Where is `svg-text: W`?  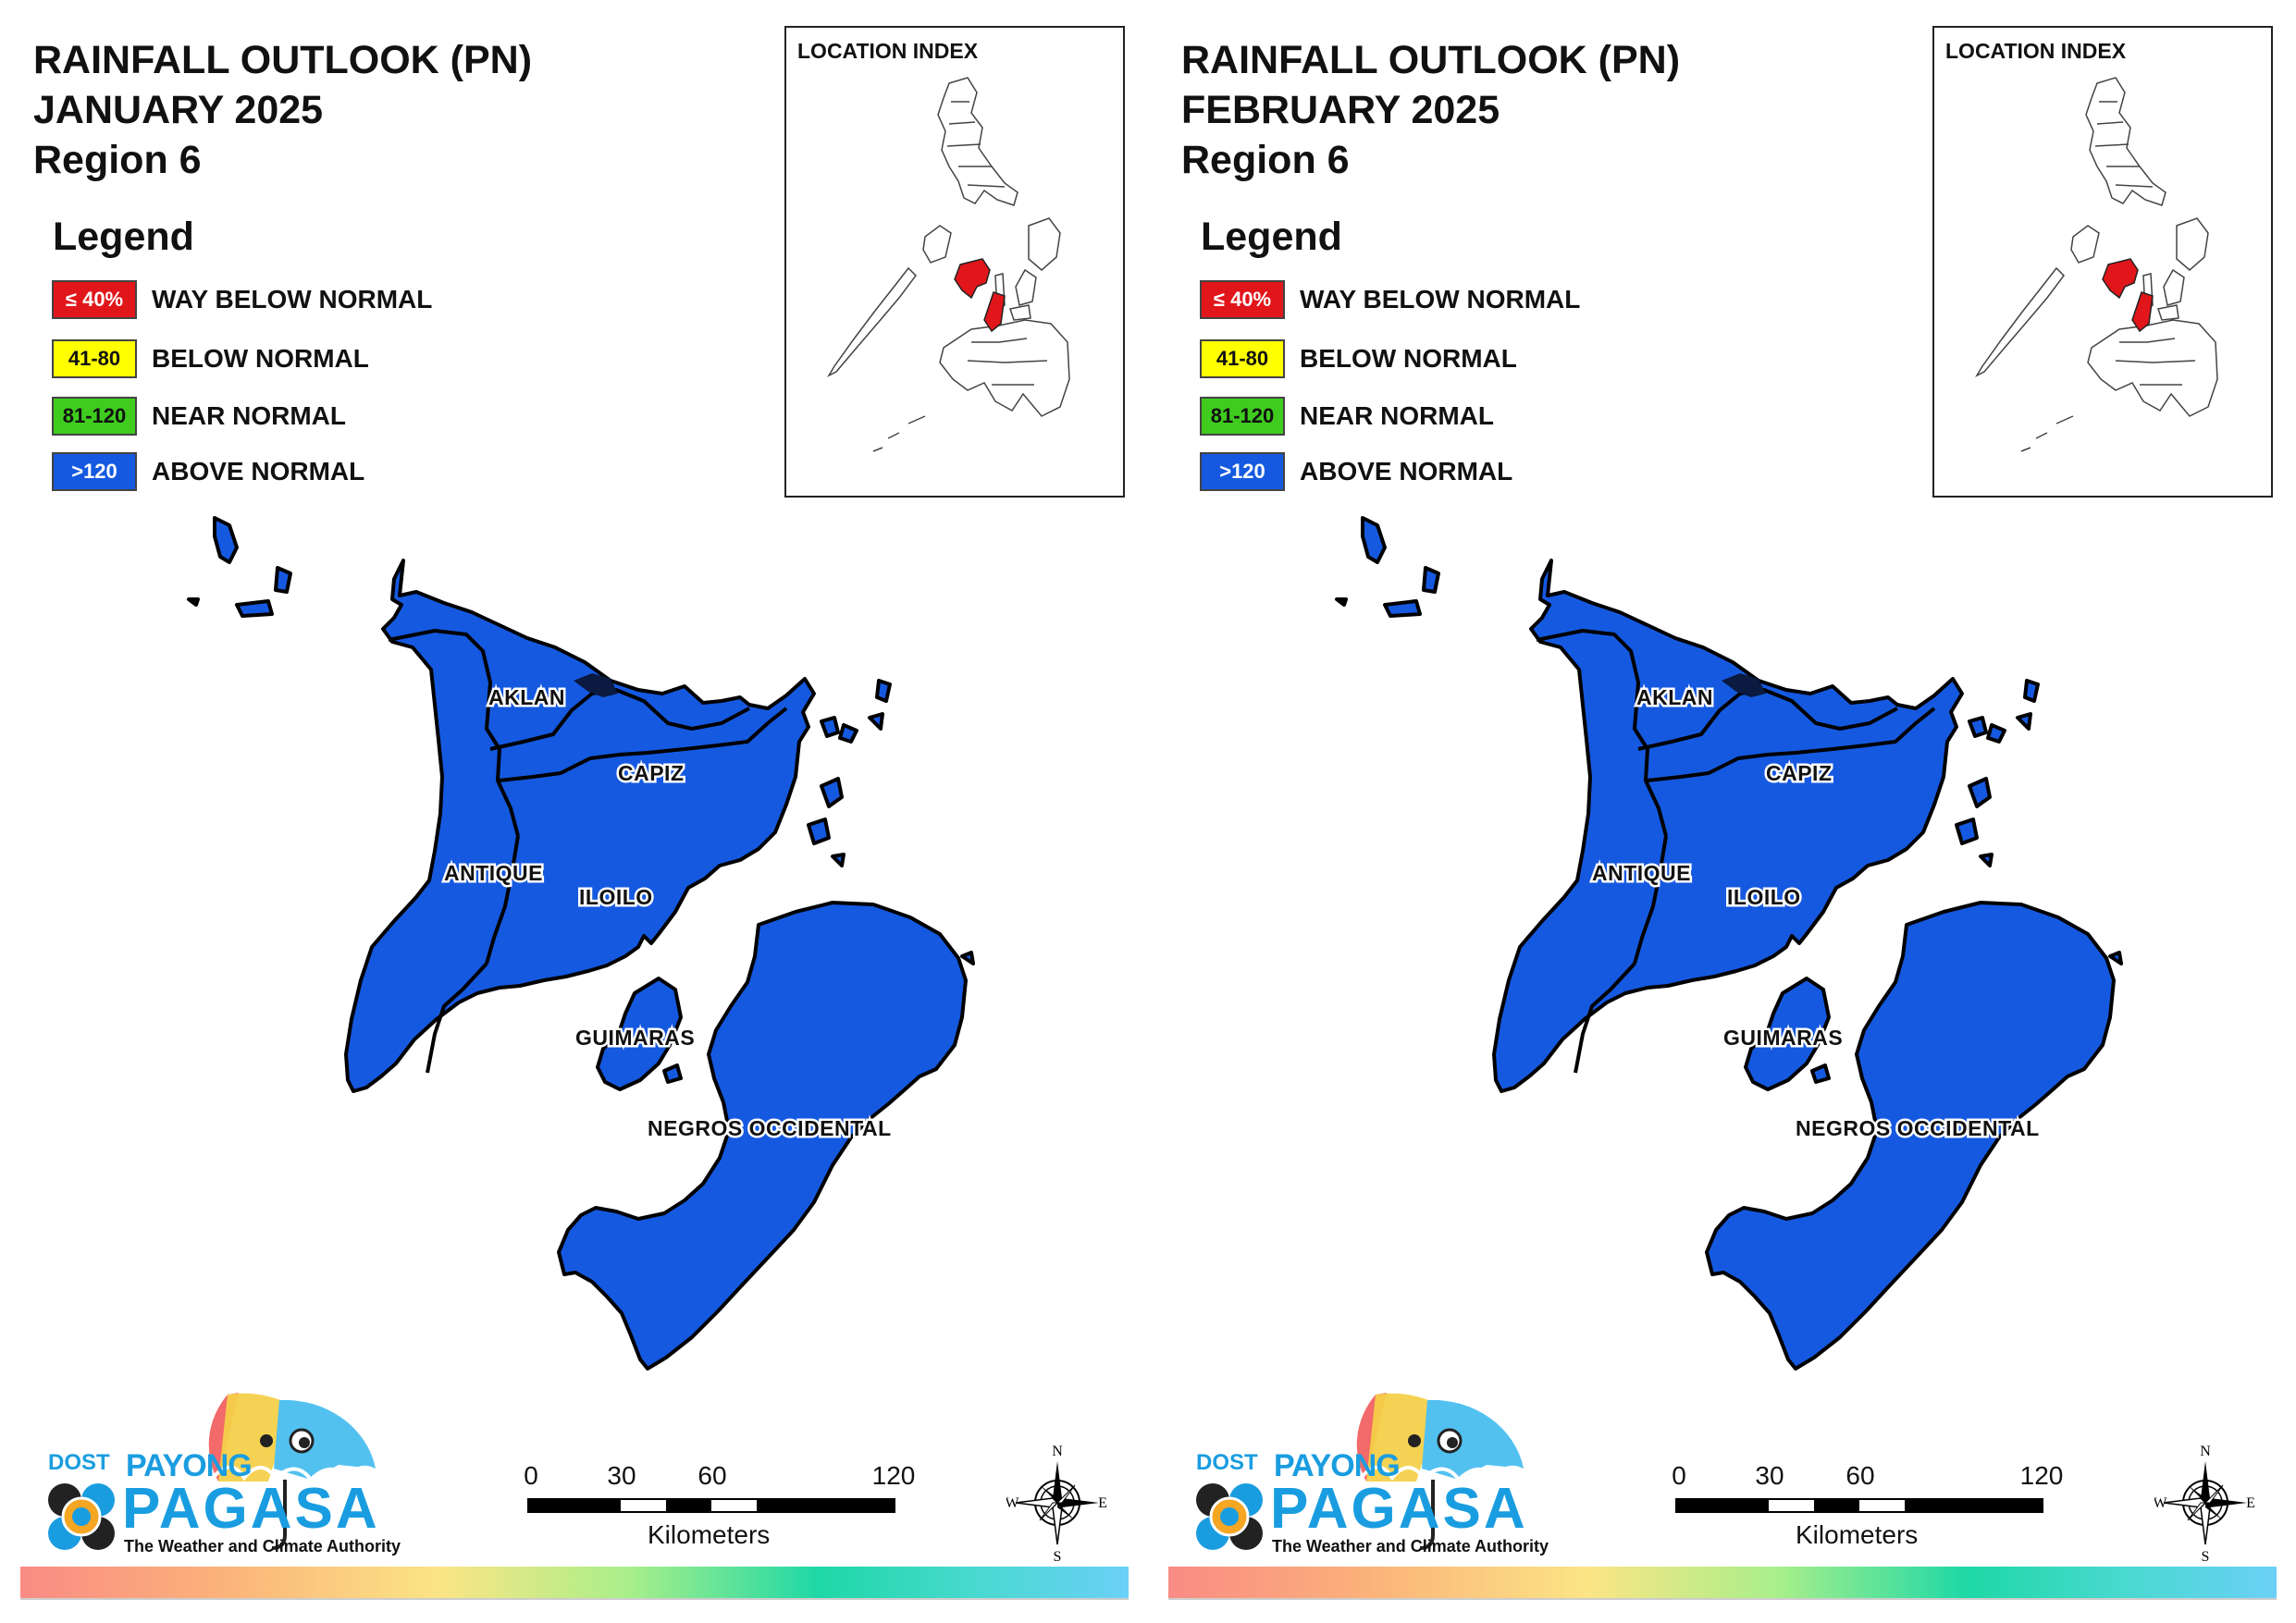
svg-text: W is located at coordinates (1012, 1503).